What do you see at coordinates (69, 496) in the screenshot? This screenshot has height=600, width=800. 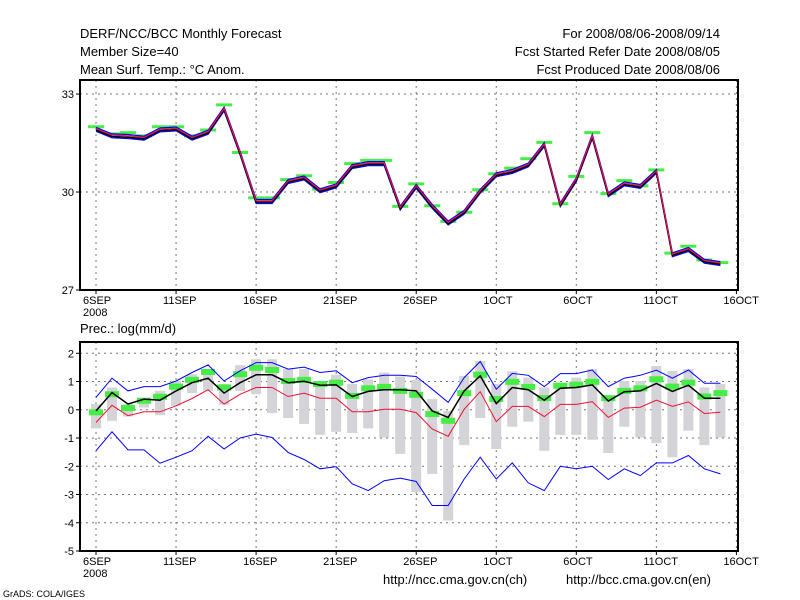 I see `y-tick-label: -3` at bounding box center [69, 496].